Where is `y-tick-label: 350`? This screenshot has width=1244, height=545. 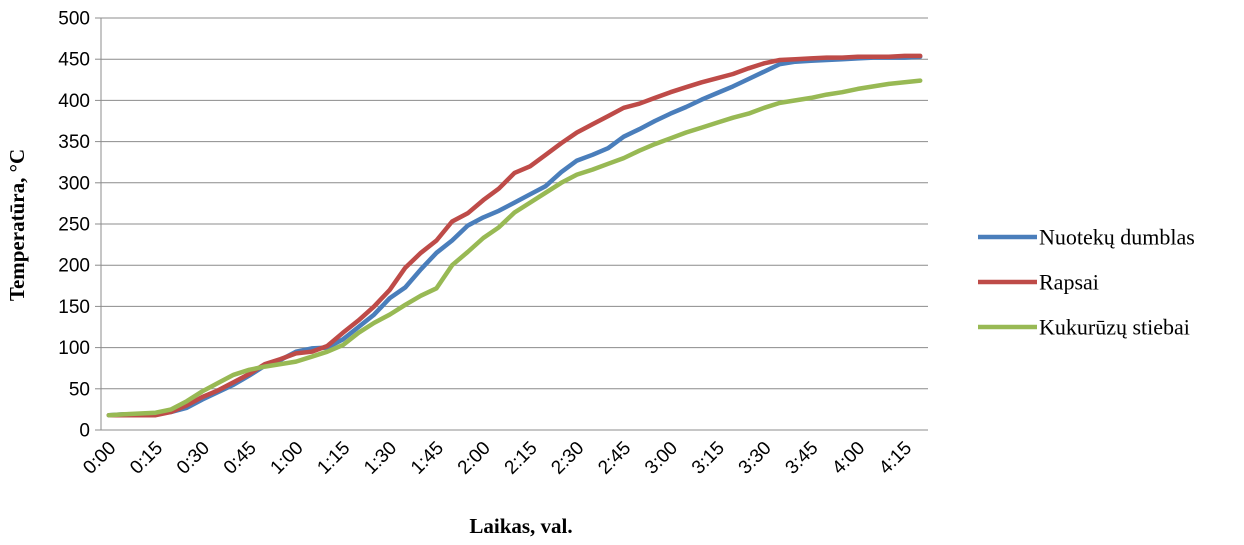 y-tick-label: 350 is located at coordinates (74, 142).